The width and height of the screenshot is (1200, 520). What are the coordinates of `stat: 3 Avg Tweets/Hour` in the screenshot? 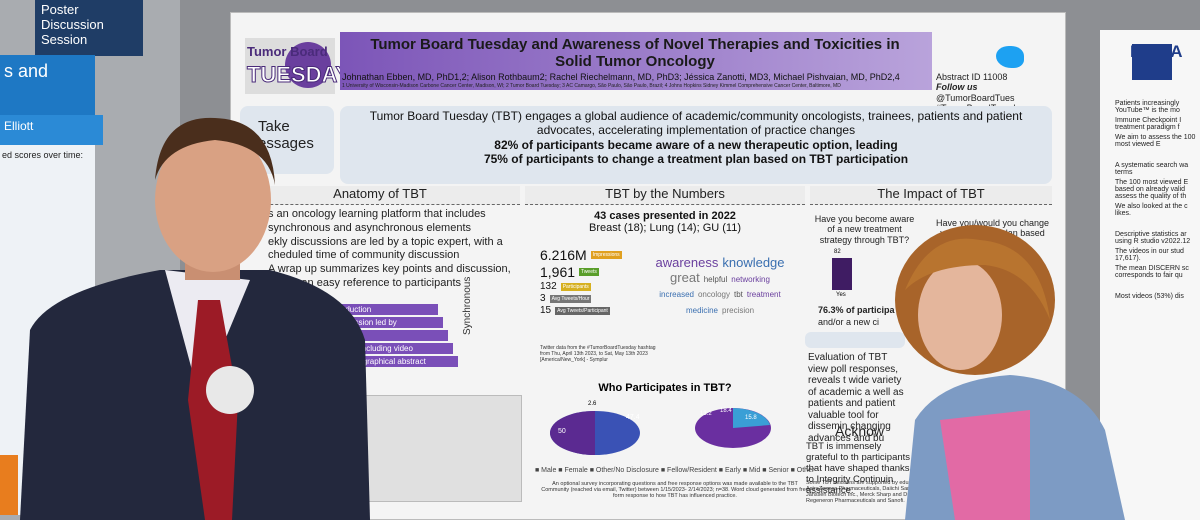 It's located at (595, 298).